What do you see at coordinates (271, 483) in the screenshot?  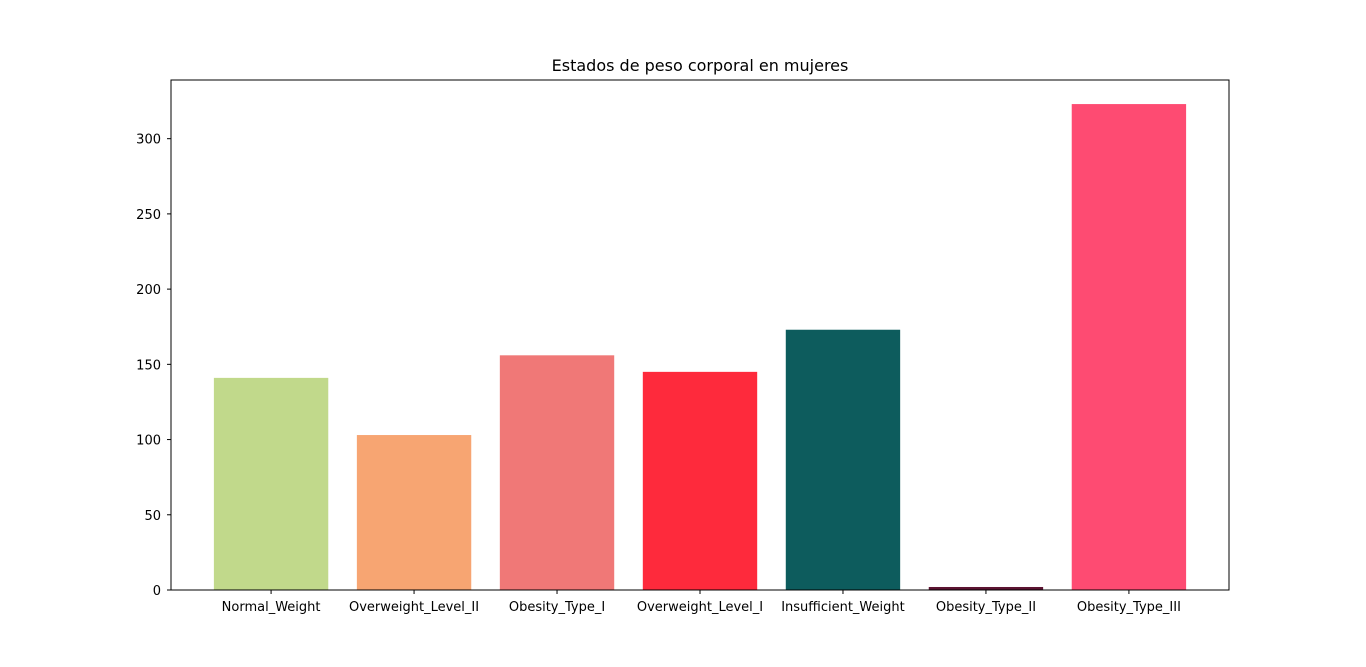 I see `bar-normal-weight` at bounding box center [271, 483].